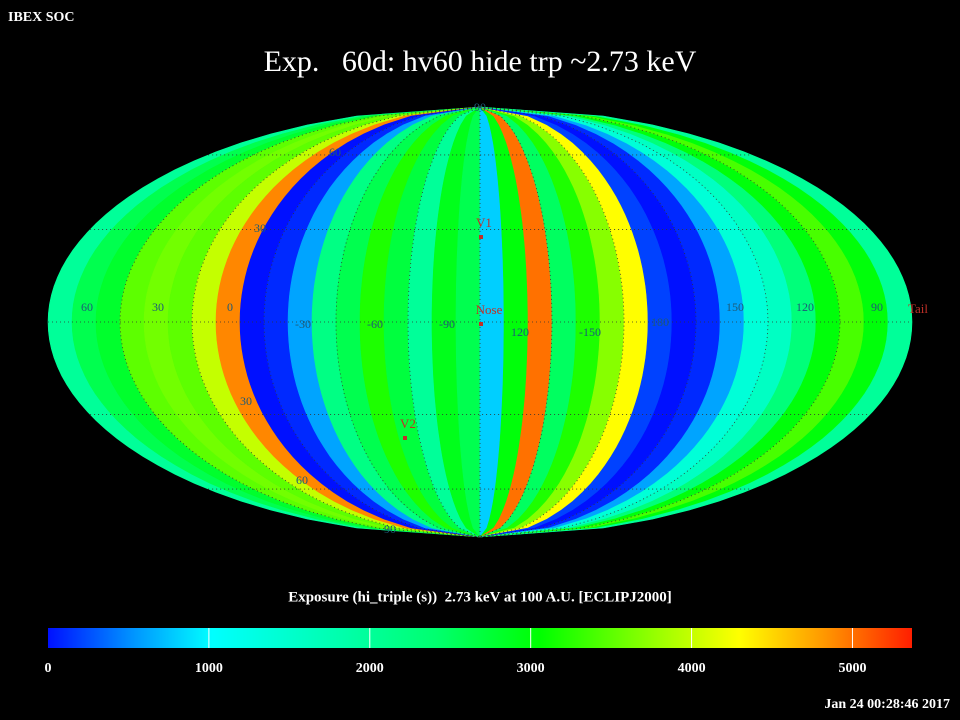 The image size is (960, 720). I want to click on lon-label: 150, so click(735, 307).